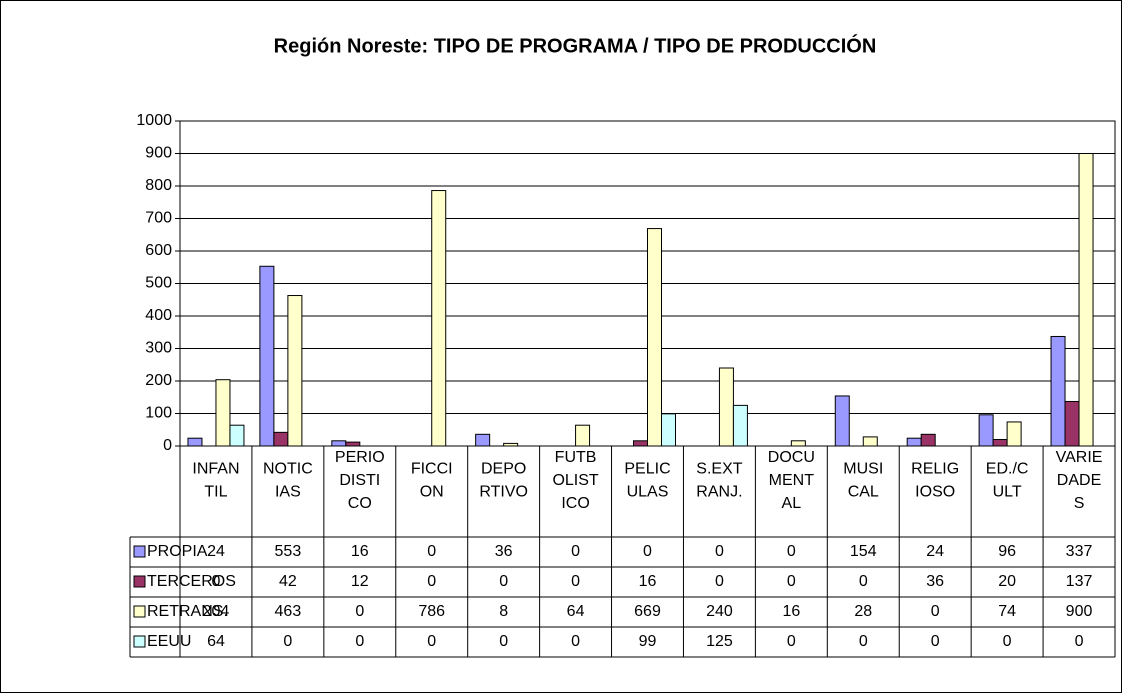  Describe the element at coordinates (158, 413) in the screenshot. I see `y-tick-label: 100` at that location.